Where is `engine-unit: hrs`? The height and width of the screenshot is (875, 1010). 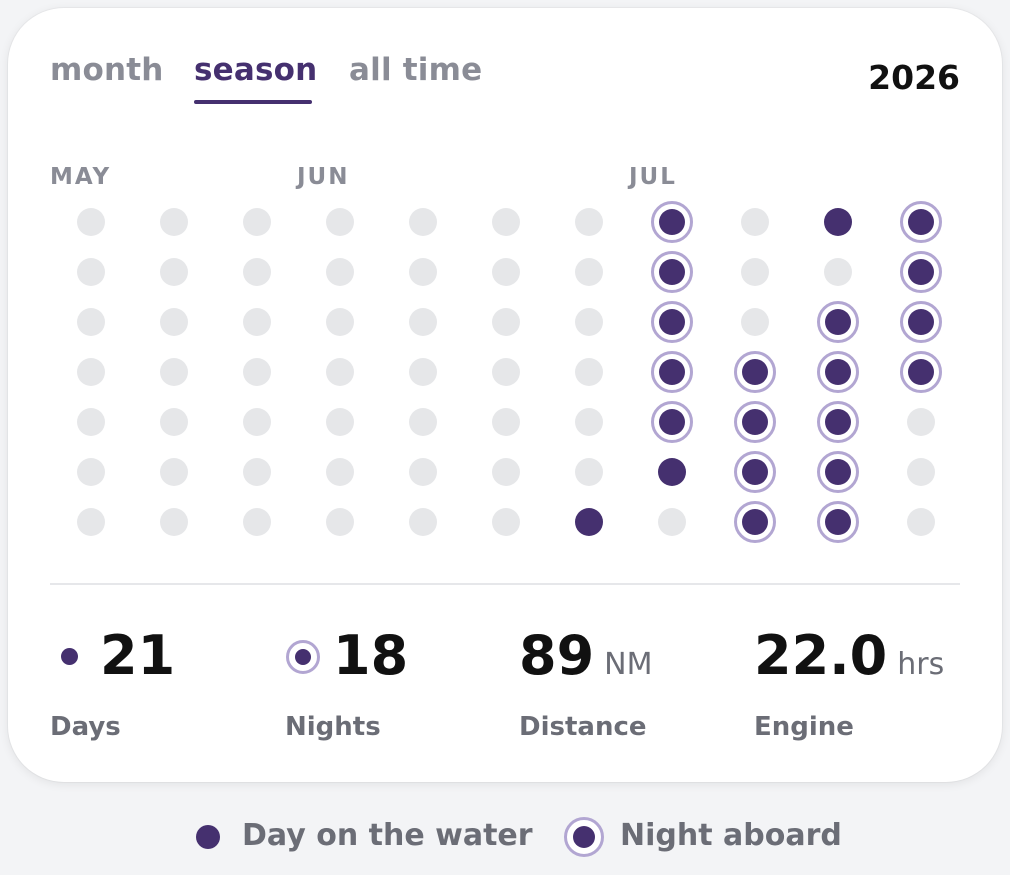
engine-unit: hrs is located at coordinates (921, 664).